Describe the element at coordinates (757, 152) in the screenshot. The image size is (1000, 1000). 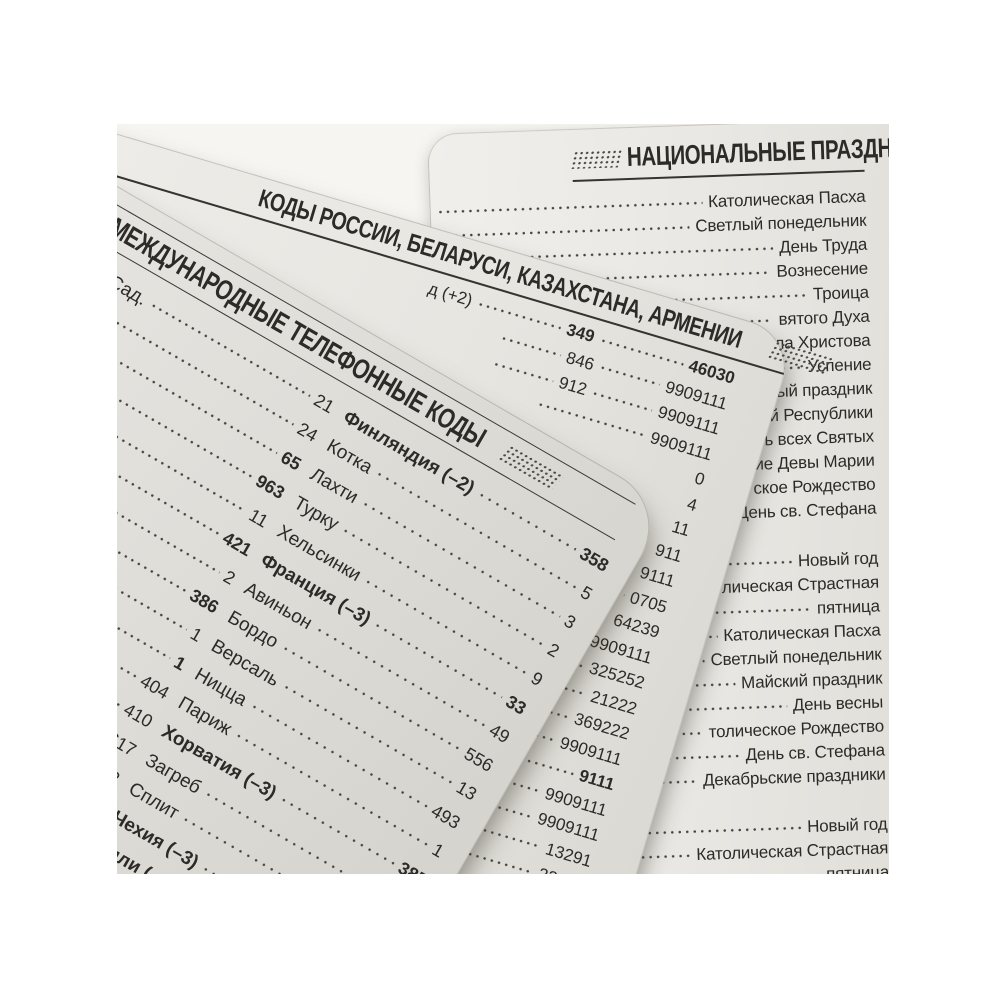
I see `holidays-page-title: НАЦИОНАЛЬНЫЕ ПРАЗДНИКИ` at that location.